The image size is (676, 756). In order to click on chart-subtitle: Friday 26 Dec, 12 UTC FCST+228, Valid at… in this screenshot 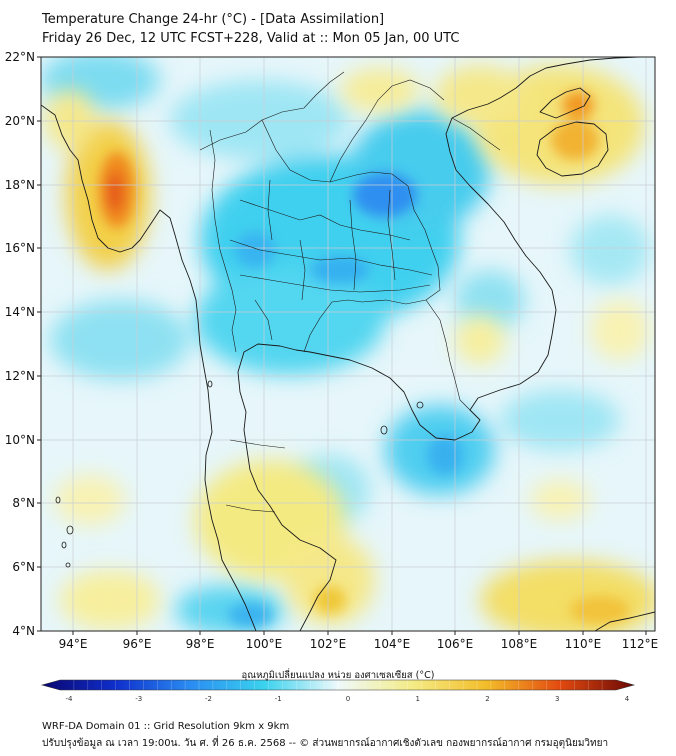, I will do `click(251, 38)`.